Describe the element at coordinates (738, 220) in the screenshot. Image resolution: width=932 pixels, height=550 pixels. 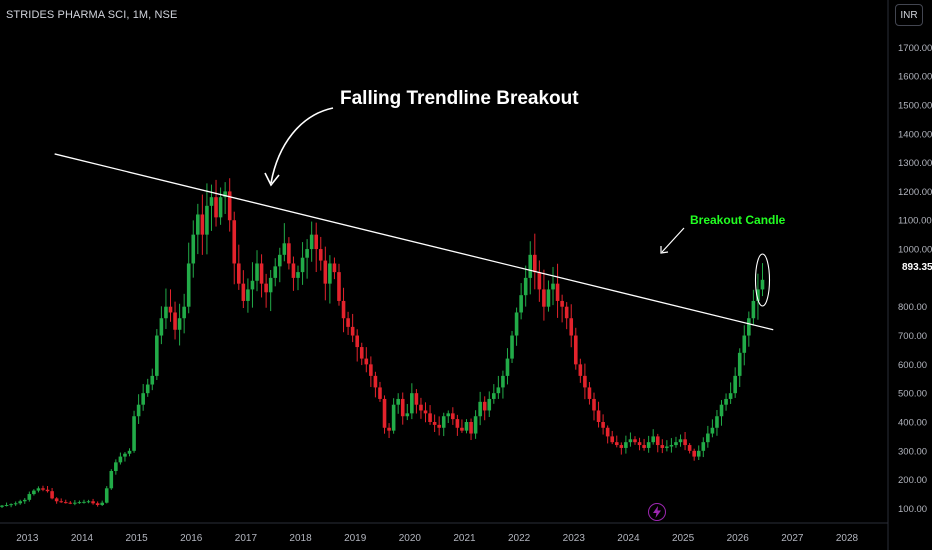
I see `breakout-candle-annotation: Breakout Candle` at that location.